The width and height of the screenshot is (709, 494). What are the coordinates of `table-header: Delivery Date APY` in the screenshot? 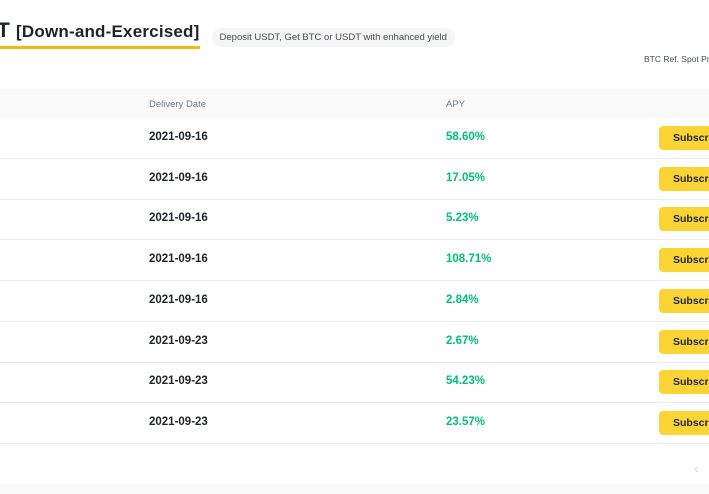 It's located at (354, 103).